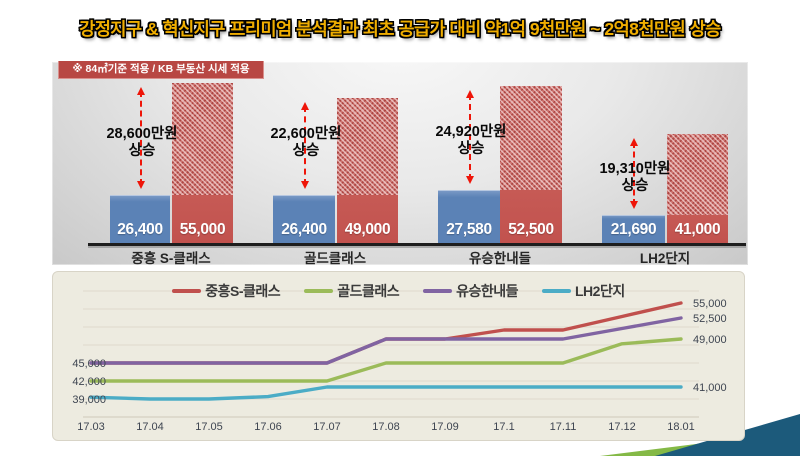  What do you see at coordinates (335, 258) in the screenshot?
I see `bar-category-label: 골드클래스` at bounding box center [335, 258].